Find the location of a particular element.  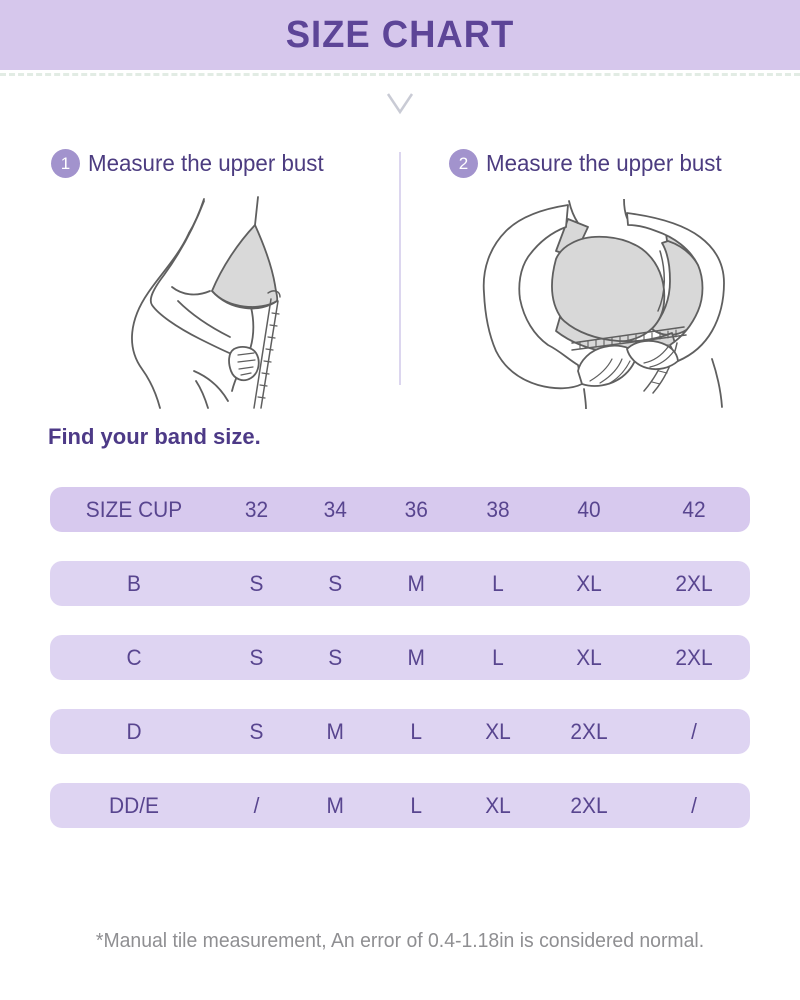

table-row: D S M L XL 2XL / is located at coordinates (400, 731).